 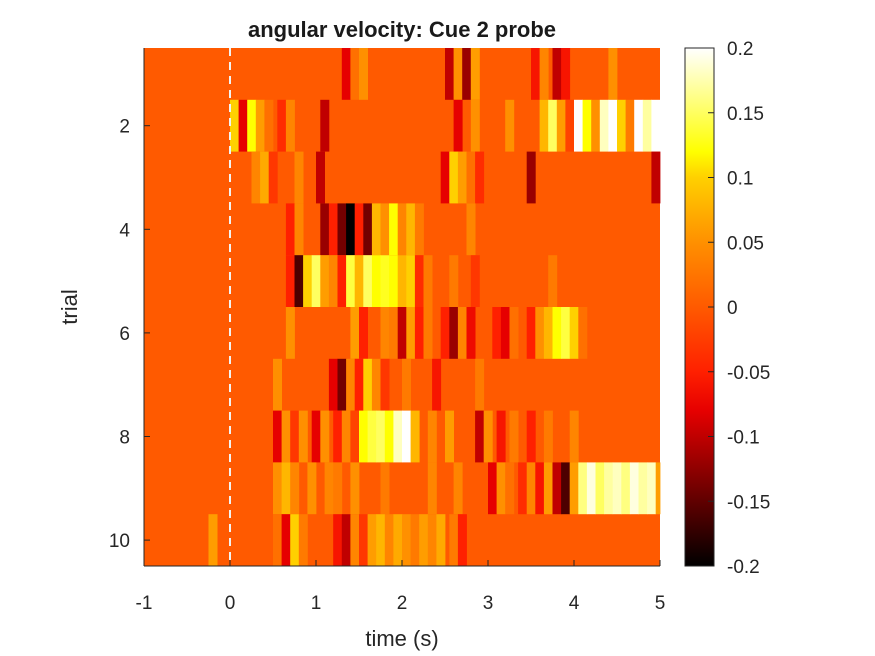 What do you see at coordinates (400, 587) in the screenshot?
I see `x-axis-ticks: -1 0 1 2 3 4 5` at bounding box center [400, 587].